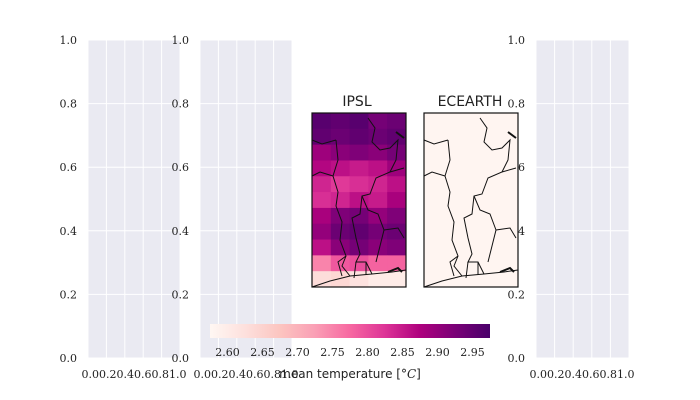 This screenshot has height=400, width=700. Describe the element at coordinates (350, 374) in the screenshot. I see `colorbar-label: mean temperature [°C]` at that location.